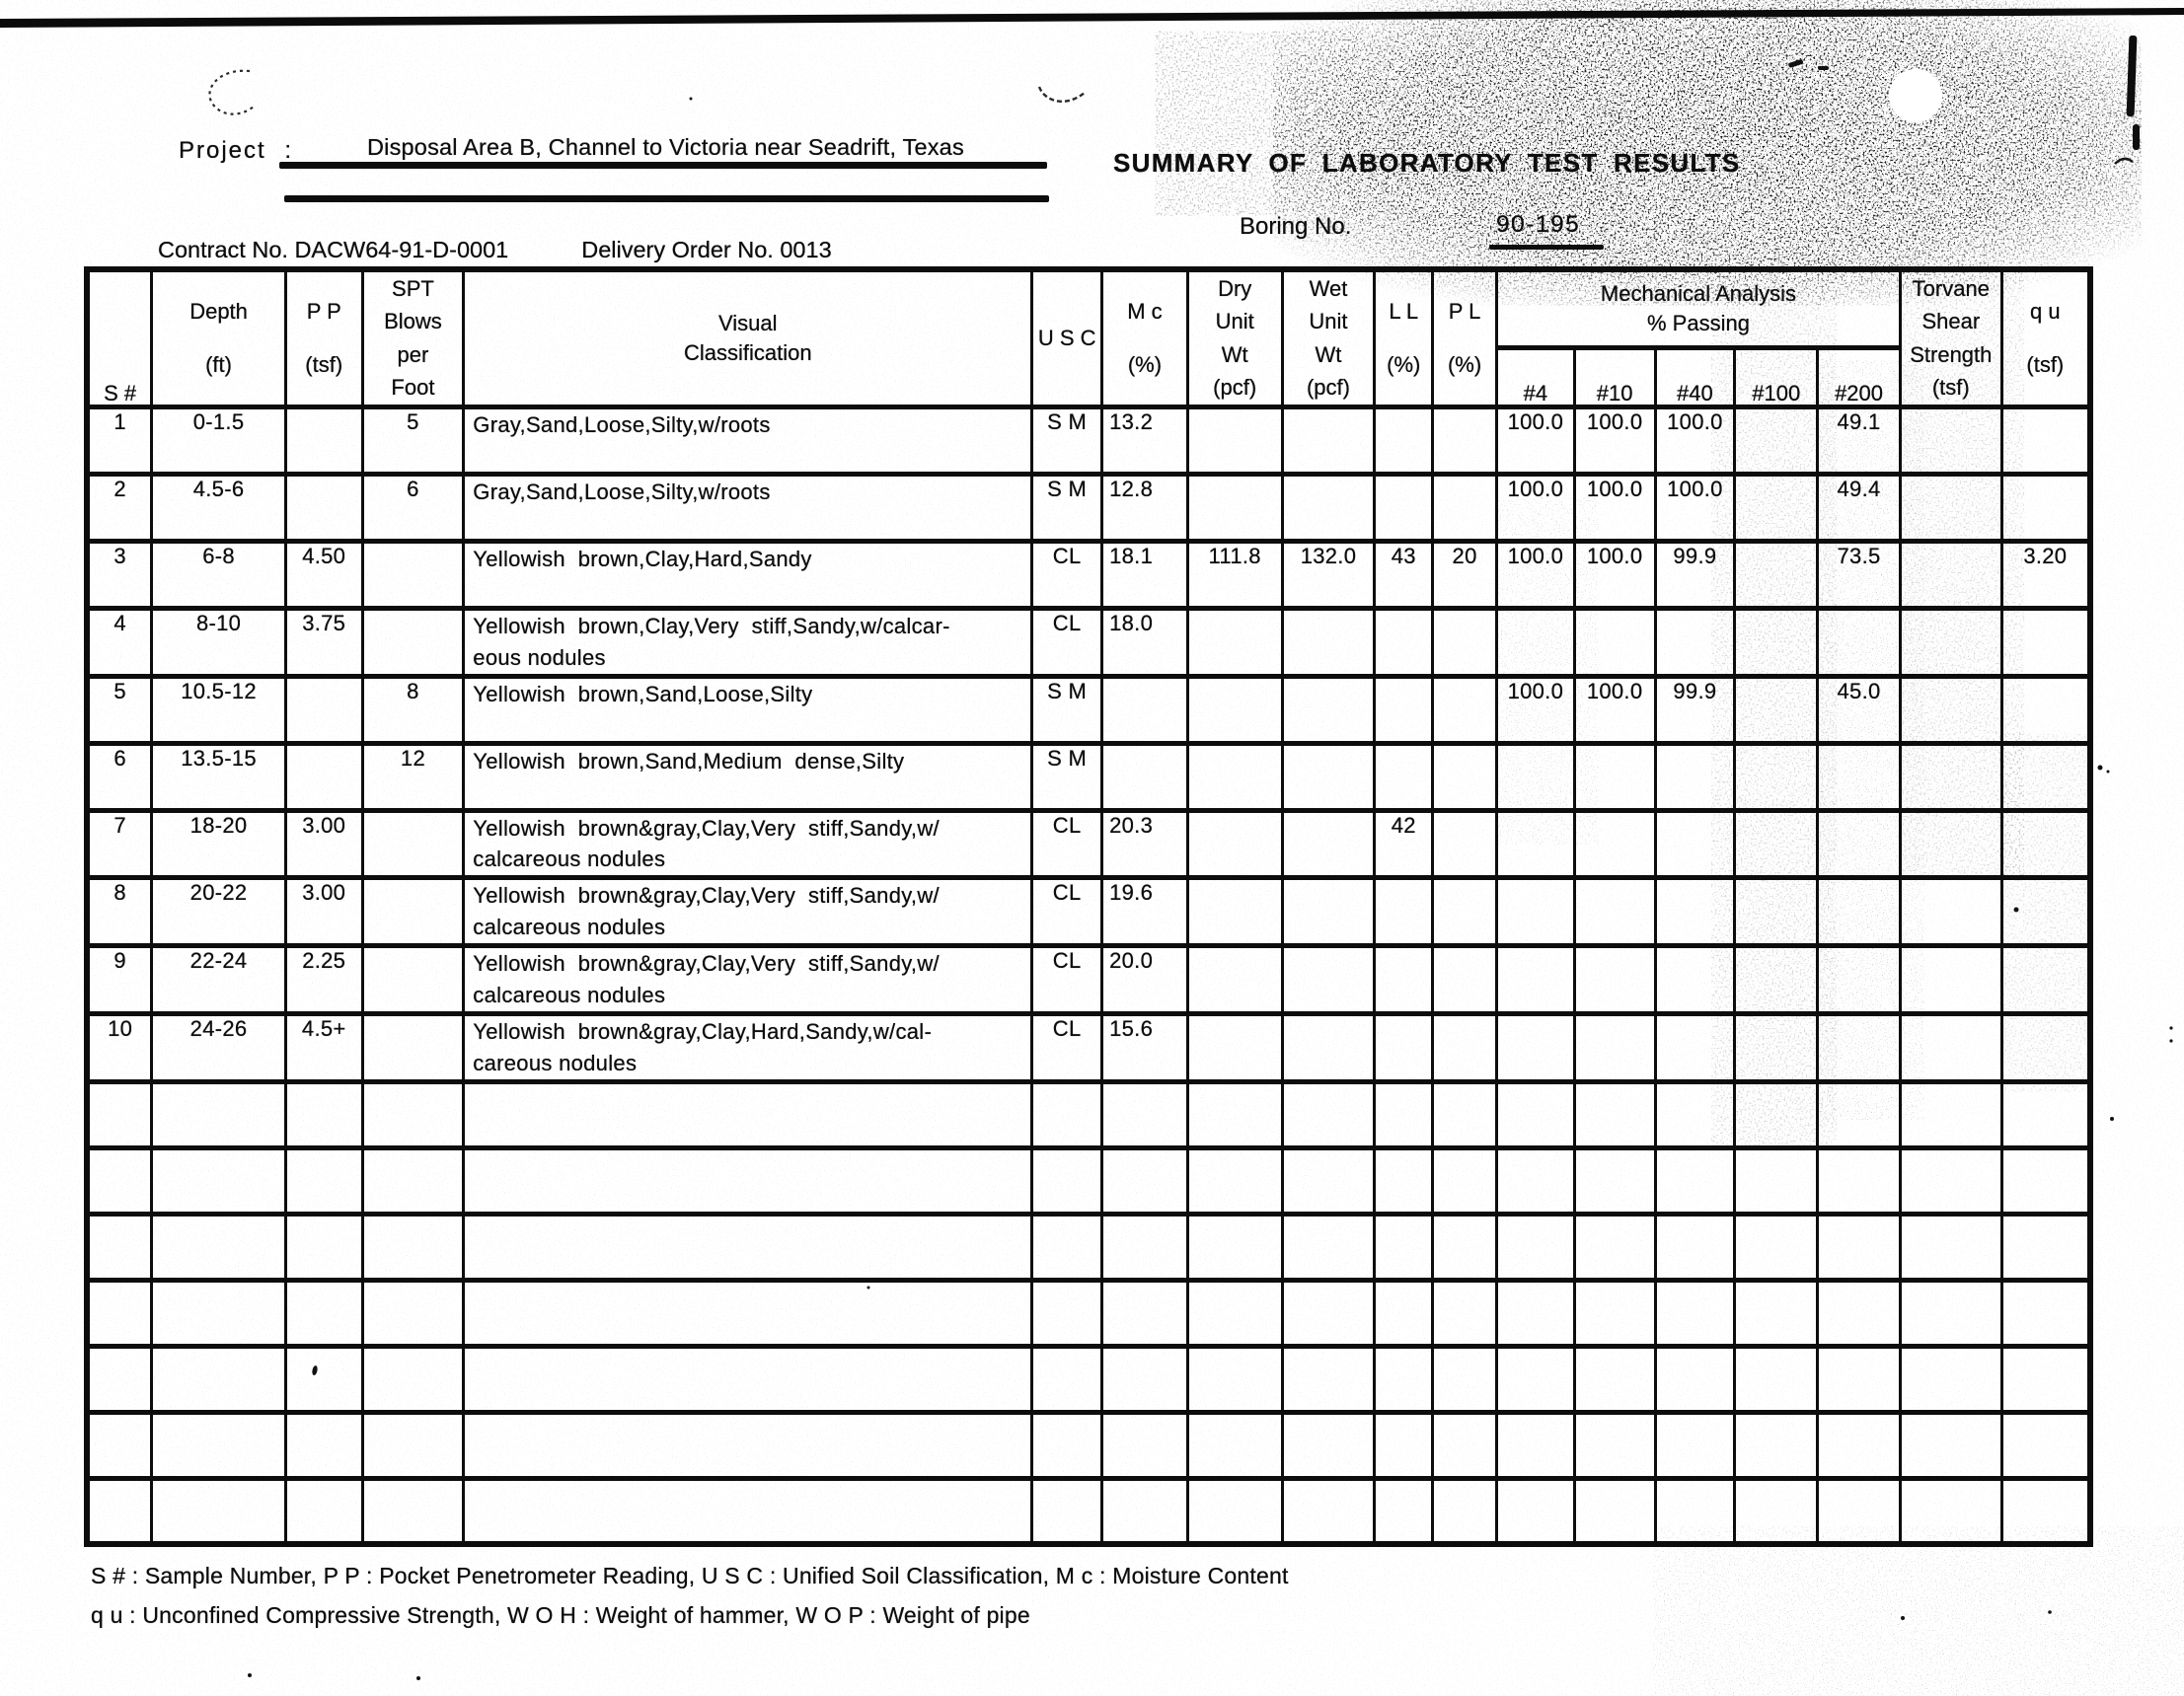 This screenshot has width=2184, height=1696. I want to click on cell-spt-blows: 6, so click(413, 507).